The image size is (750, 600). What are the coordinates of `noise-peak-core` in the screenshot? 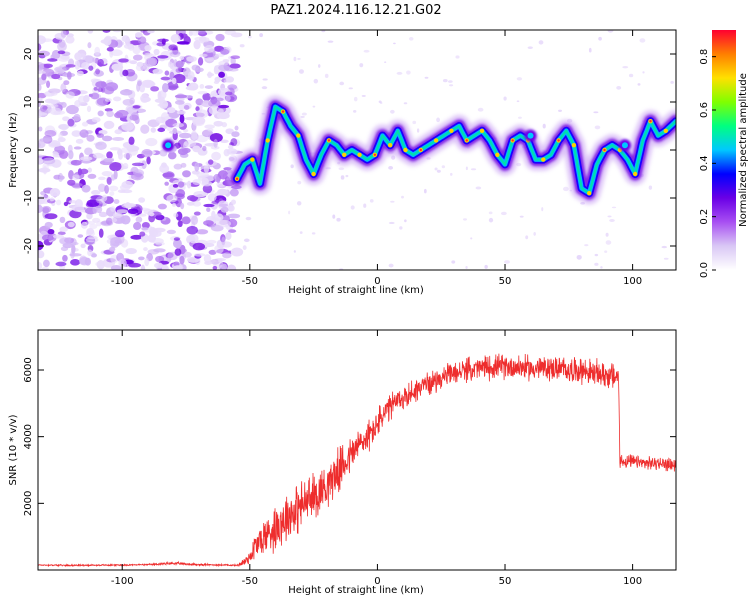 It's located at (530, 135).